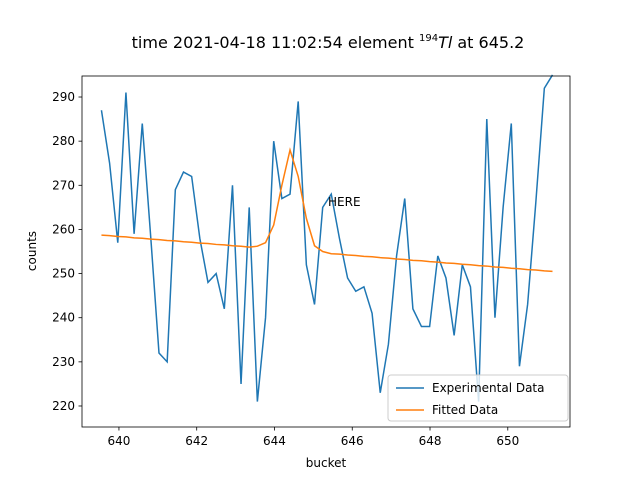 The image size is (640, 480). I want to click on x-tick-label: 642, so click(196, 441).